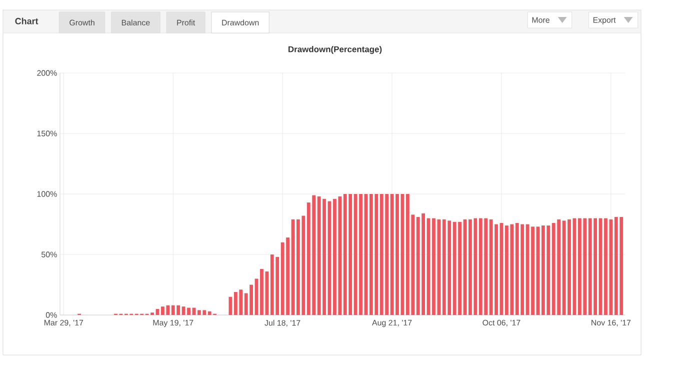 The image size is (676, 380). I want to click on chart-title: Drawdown(Percentage), so click(335, 50).